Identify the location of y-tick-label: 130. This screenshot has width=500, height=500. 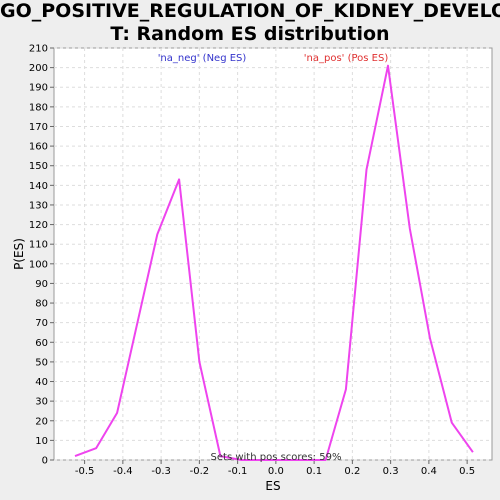
(38, 205).